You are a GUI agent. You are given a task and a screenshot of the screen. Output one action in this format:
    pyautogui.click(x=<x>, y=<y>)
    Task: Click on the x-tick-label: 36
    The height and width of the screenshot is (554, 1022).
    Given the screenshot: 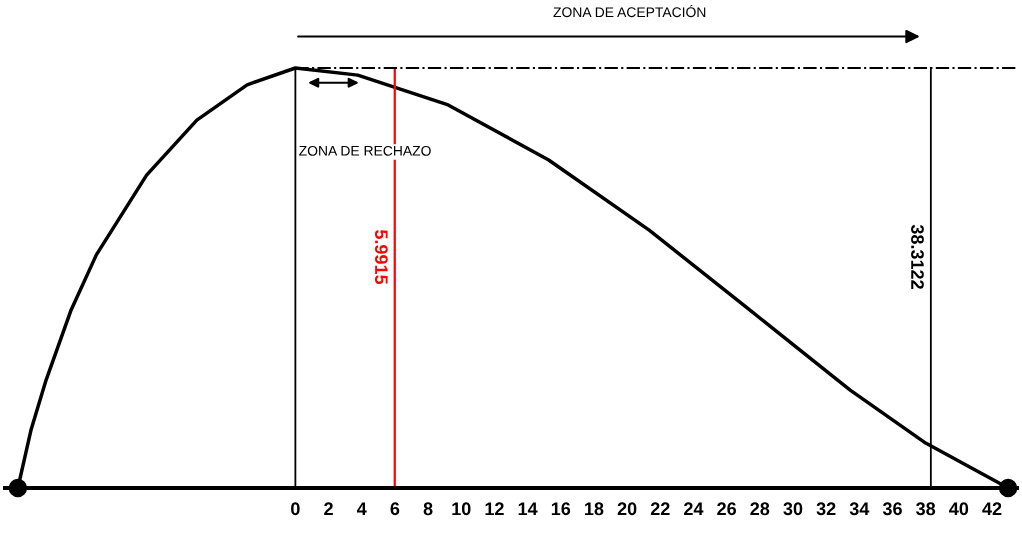 What is the action you would take?
    pyautogui.click(x=892, y=509)
    